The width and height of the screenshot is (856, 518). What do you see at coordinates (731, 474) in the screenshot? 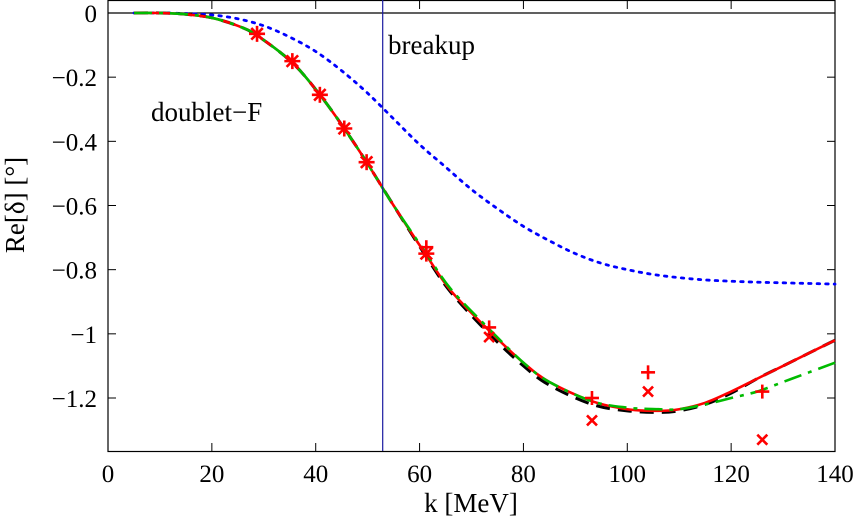
I see `x-tick-label: 120` at bounding box center [731, 474].